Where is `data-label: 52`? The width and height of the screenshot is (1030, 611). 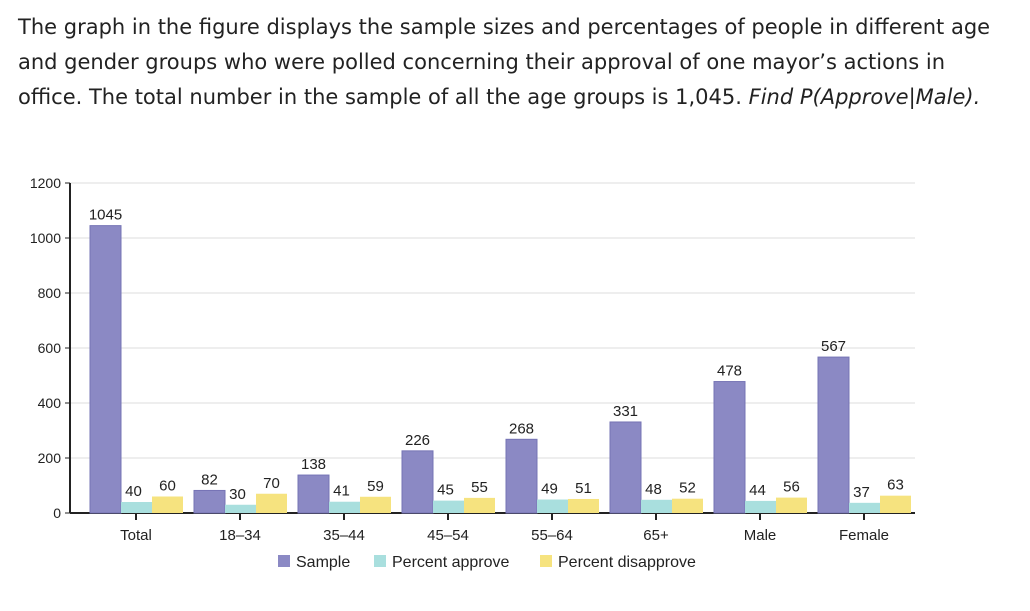 data-label: 52 is located at coordinates (687, 488).